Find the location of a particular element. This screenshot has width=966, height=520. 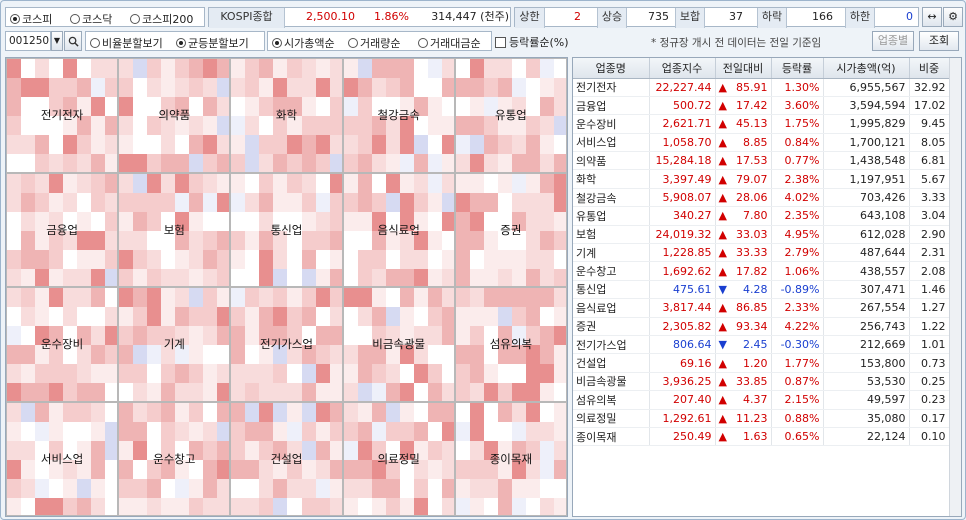

header-weight: 비중 is located at coordinates (929, 68).